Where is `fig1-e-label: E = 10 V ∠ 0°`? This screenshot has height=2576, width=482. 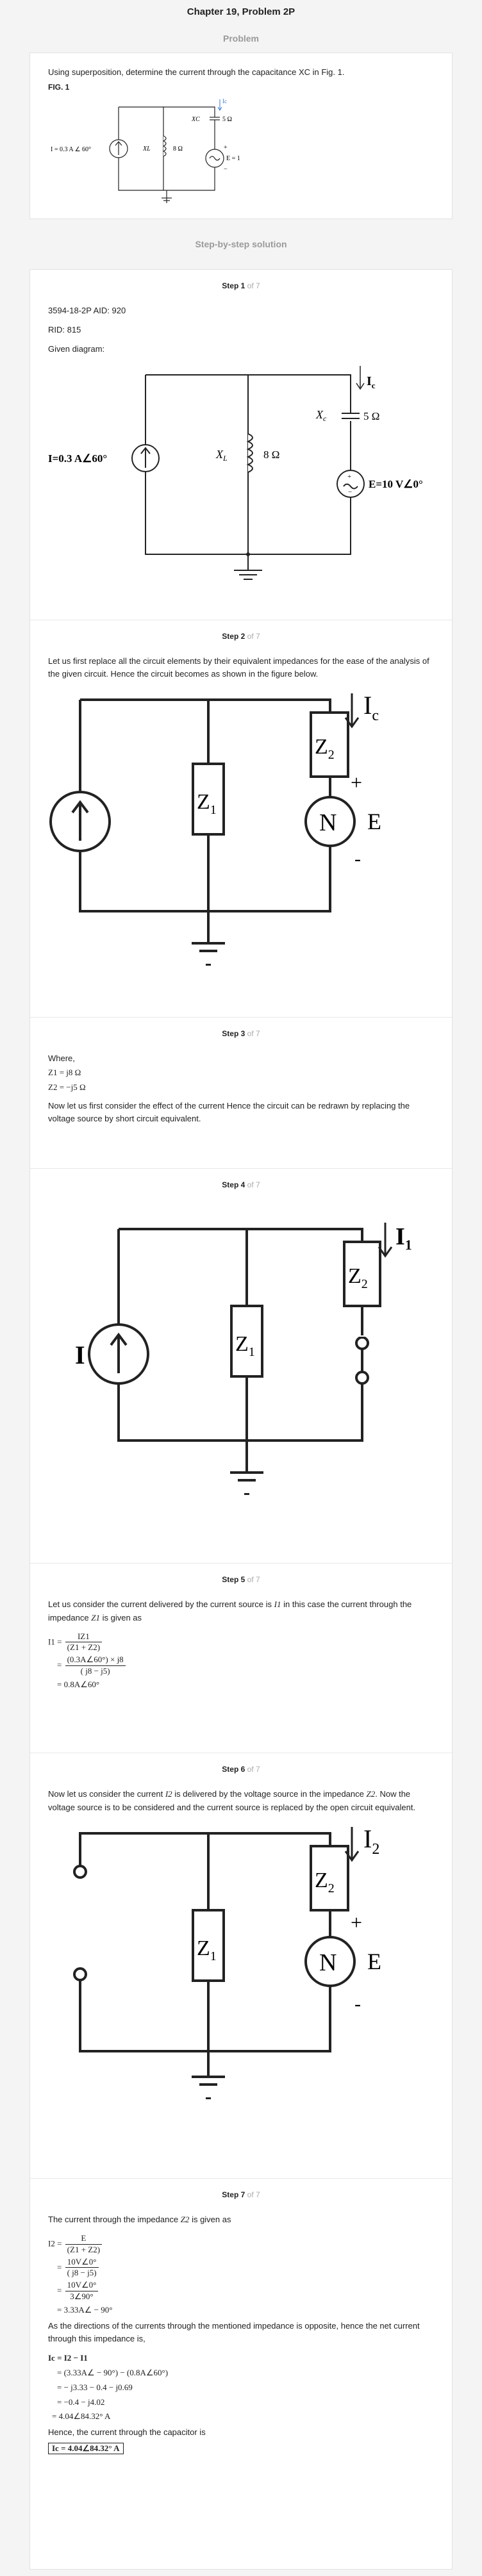
fig1-e-label: E = 10 V ∠ 0° is located at coordinates (233, 158).